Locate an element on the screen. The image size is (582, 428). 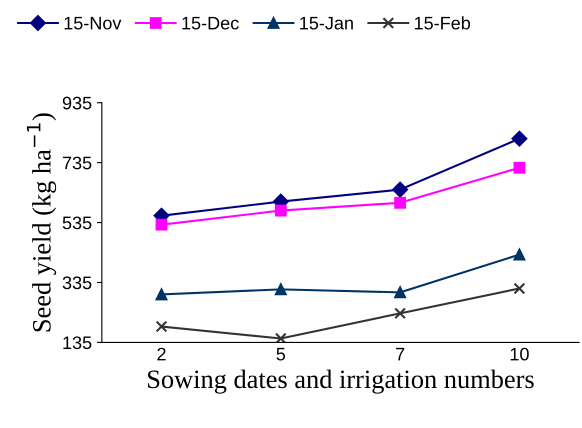
y-tick-label: 735 is located at coordinates (77, 163).